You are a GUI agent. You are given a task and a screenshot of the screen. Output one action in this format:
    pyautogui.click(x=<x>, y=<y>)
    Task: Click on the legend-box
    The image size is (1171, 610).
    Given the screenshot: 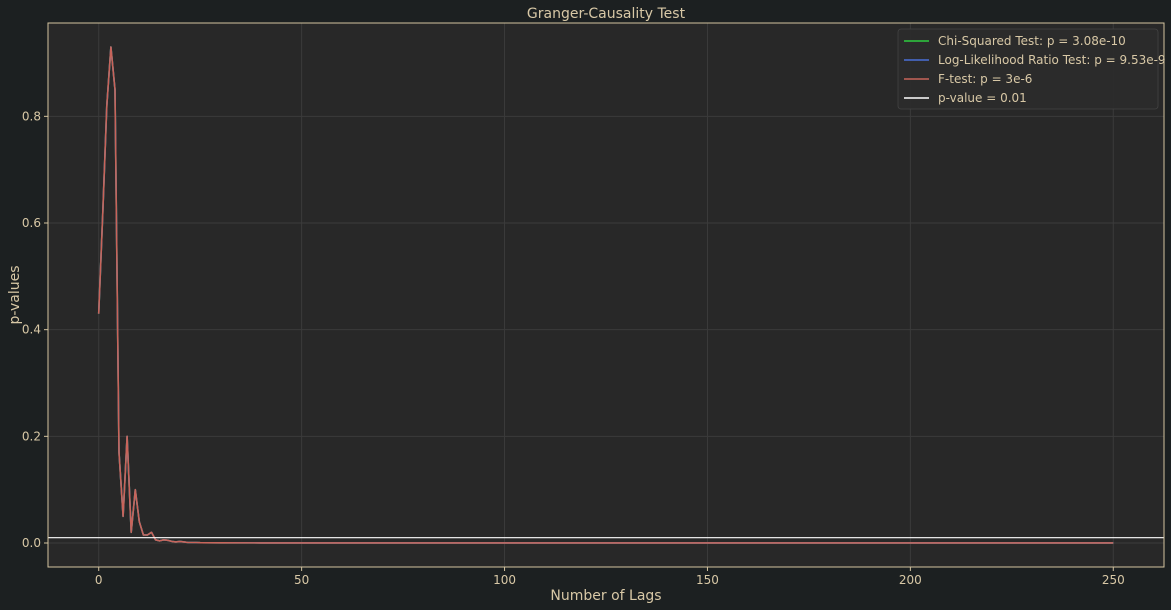 What is the action you would take?
    pyautogui.click(x=1028, y=69)
    